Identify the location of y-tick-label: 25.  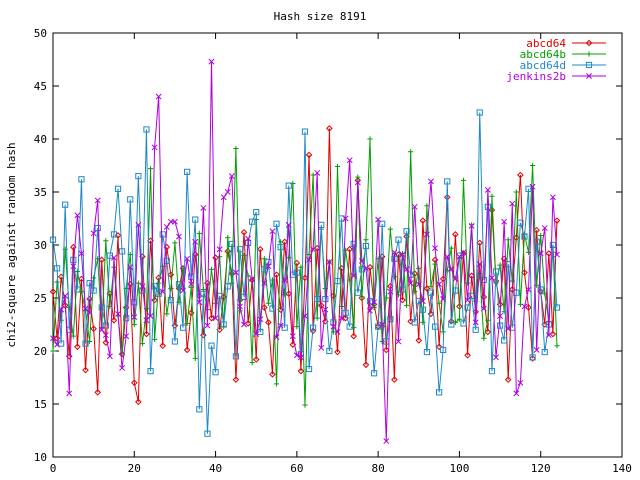
(40, 298).